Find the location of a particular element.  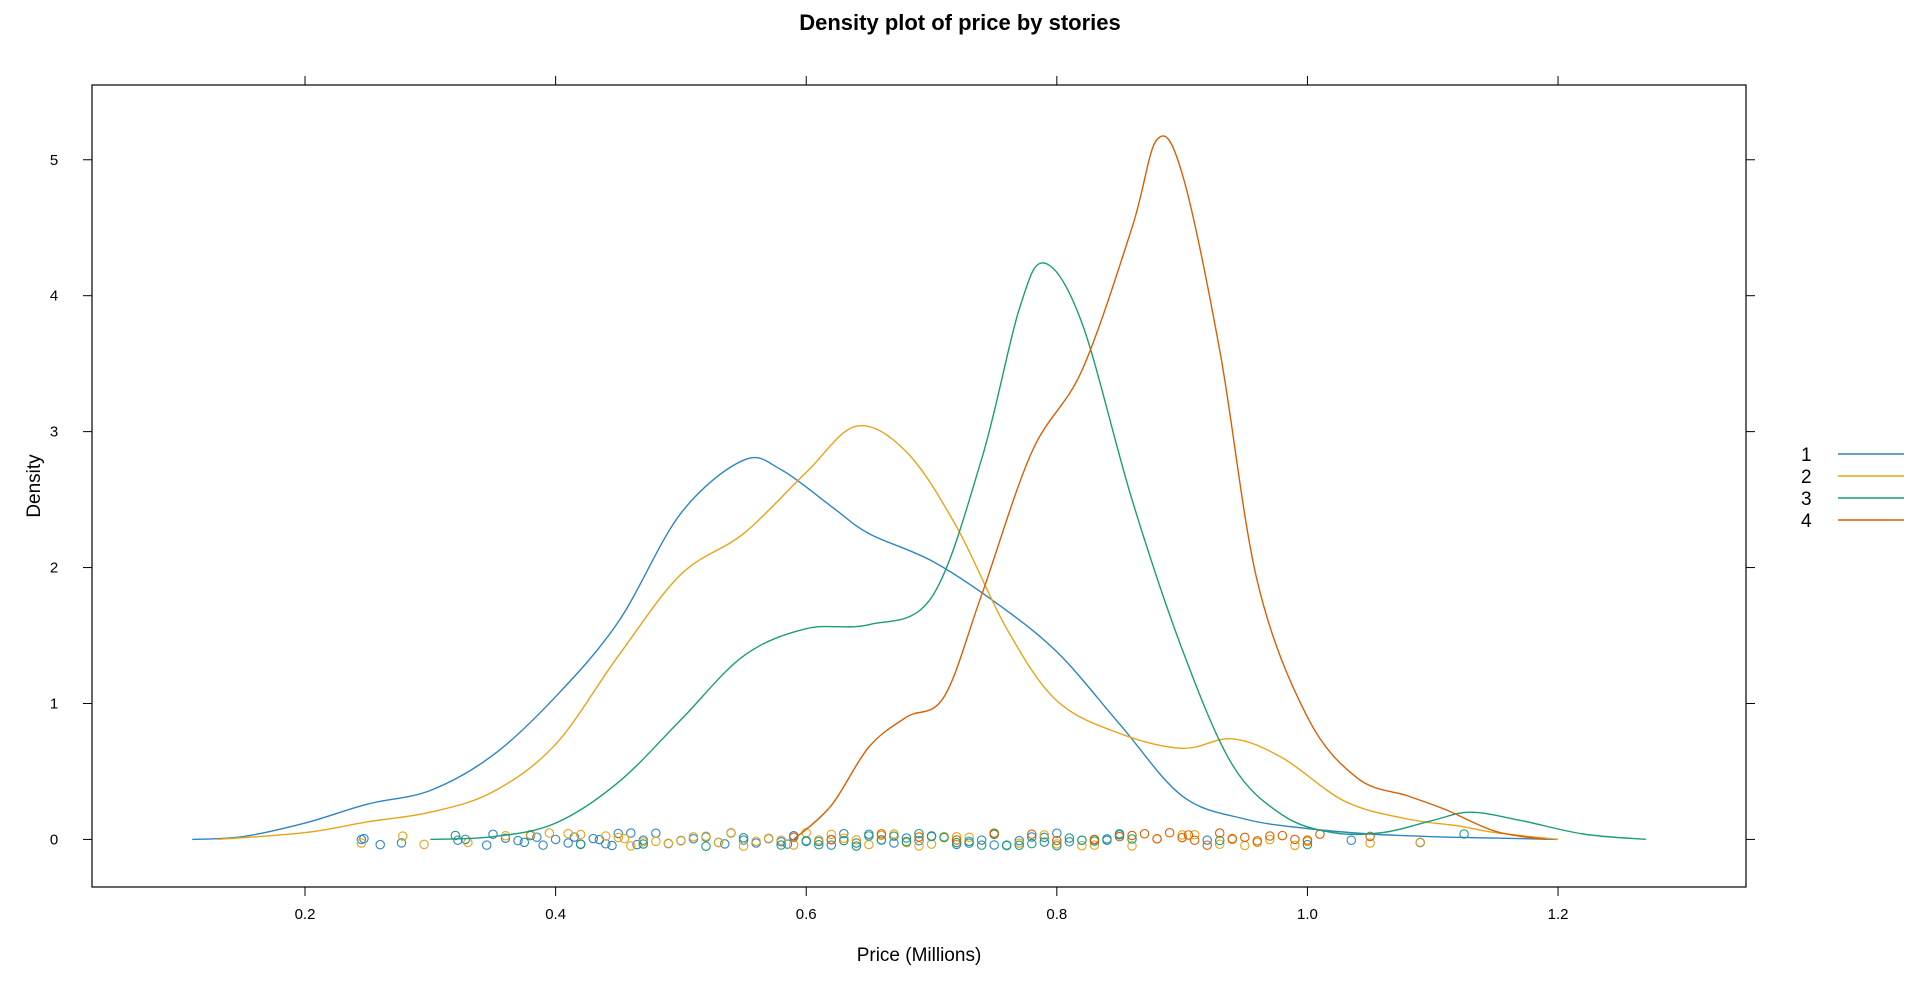

y-tick-label: 5 is located at coordinates (54, 160).